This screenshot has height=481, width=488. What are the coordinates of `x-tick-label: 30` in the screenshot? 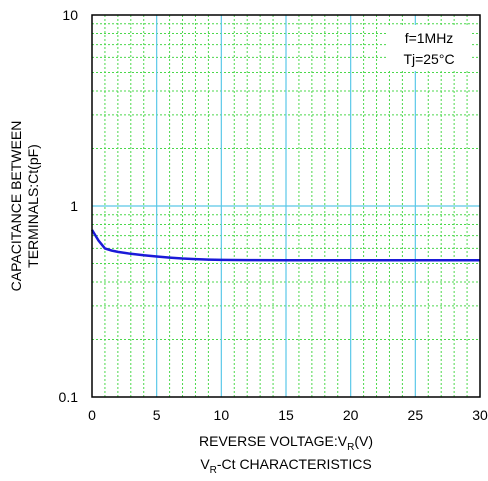 It's located at (480, 415).